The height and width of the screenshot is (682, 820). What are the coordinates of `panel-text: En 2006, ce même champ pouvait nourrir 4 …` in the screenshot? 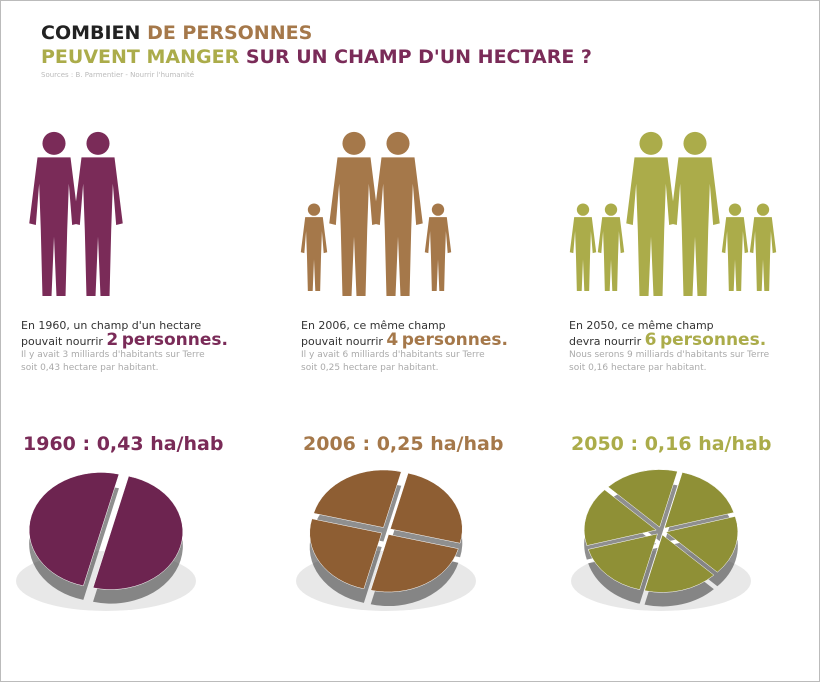 It's located at (404, 347).